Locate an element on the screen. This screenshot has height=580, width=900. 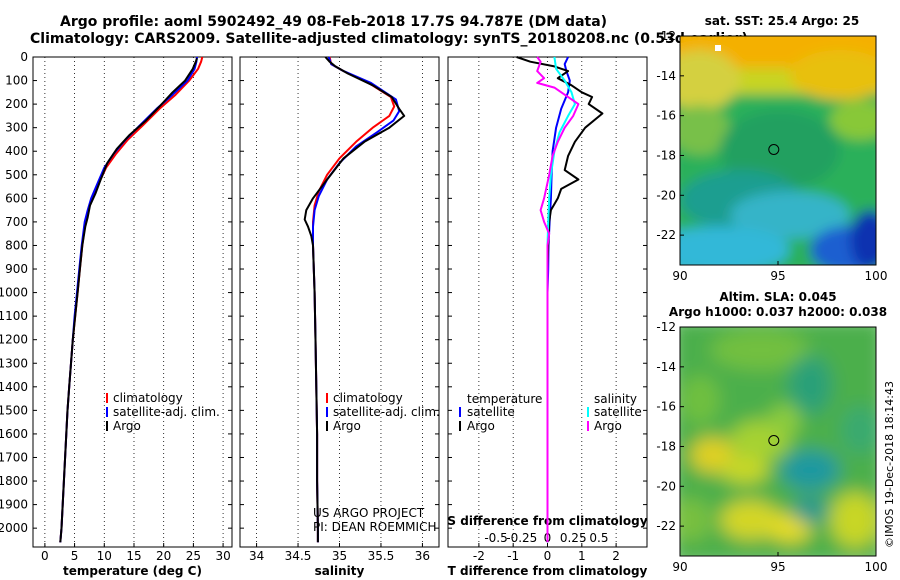
temperature-series-argo is located at coordinates (128, 300).